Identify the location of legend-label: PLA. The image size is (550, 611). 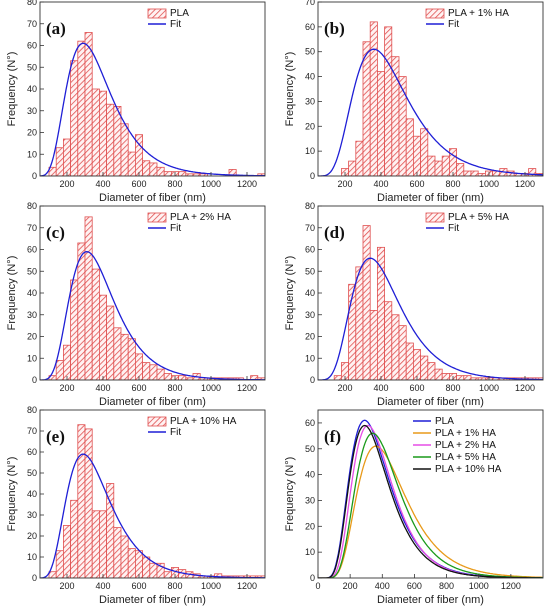
(179, 13).